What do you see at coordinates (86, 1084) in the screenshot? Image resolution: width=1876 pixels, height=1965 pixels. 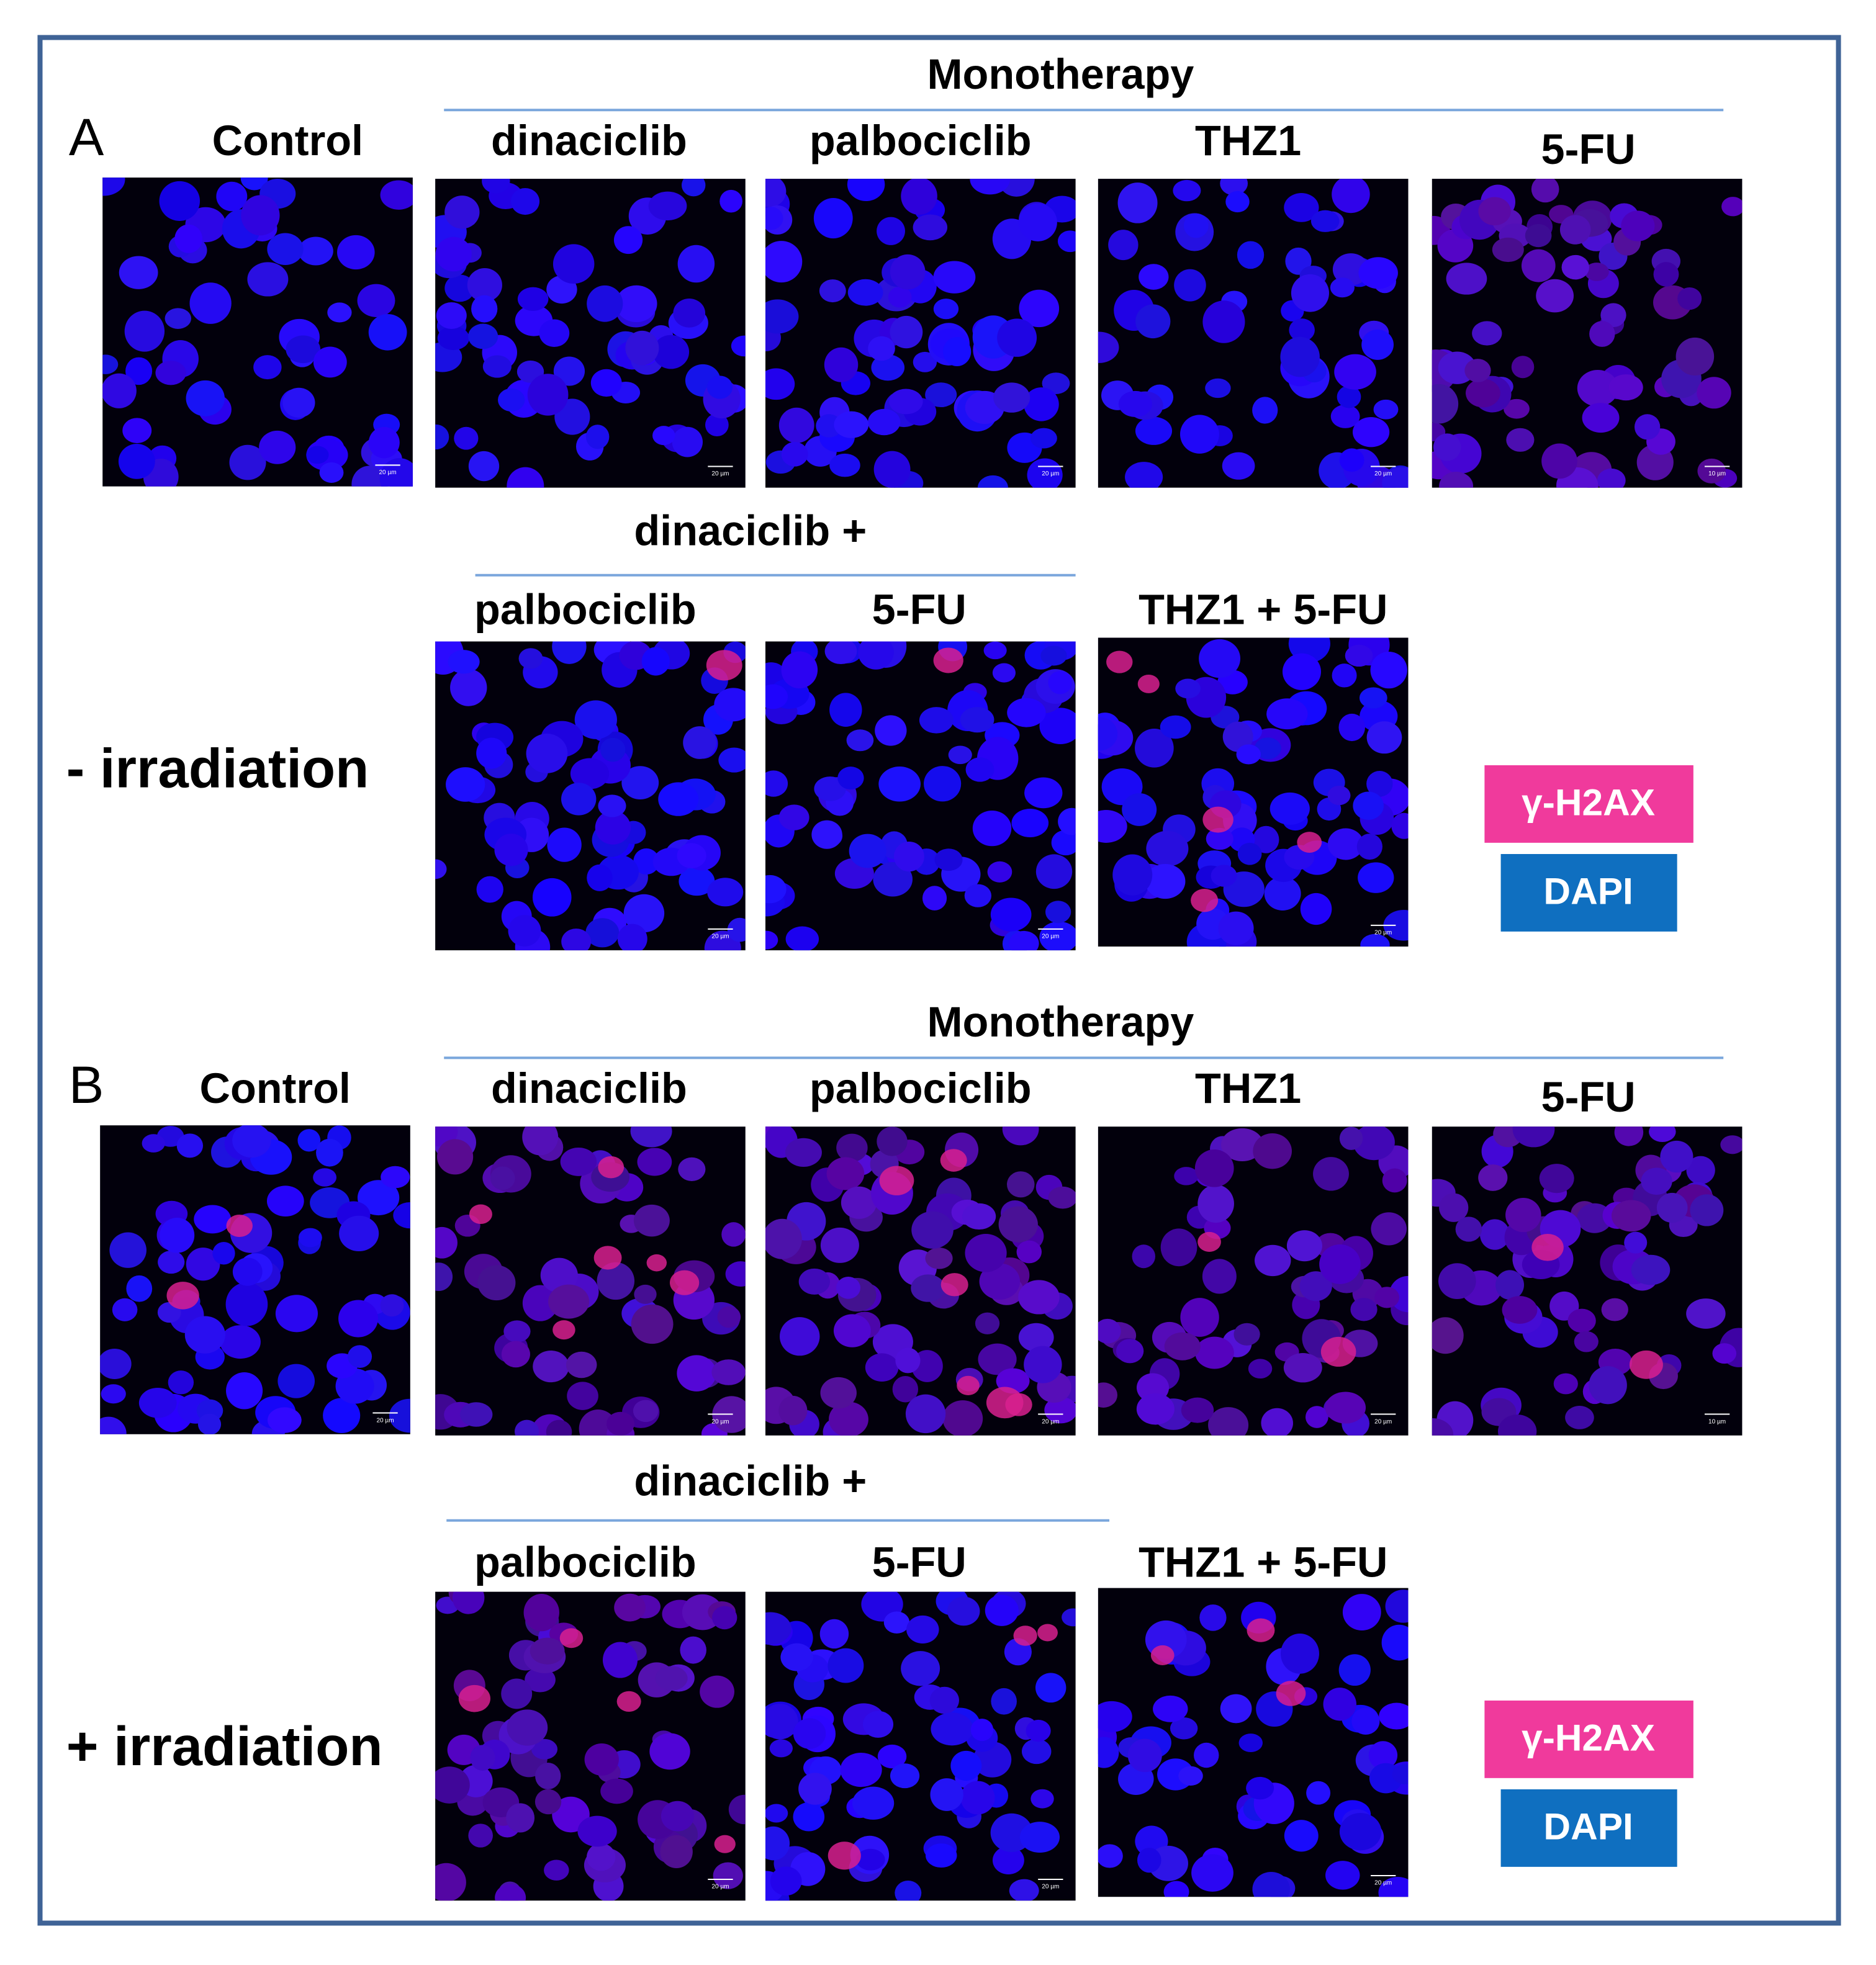 I see `panel-label: B` at bounding box center [86, 1084].